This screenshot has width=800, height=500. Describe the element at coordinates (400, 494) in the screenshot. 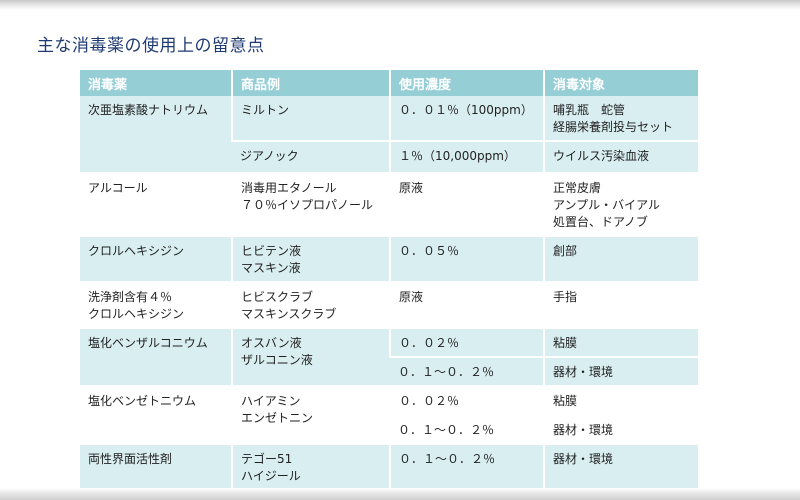

I see `bottom-border-band` at that location.